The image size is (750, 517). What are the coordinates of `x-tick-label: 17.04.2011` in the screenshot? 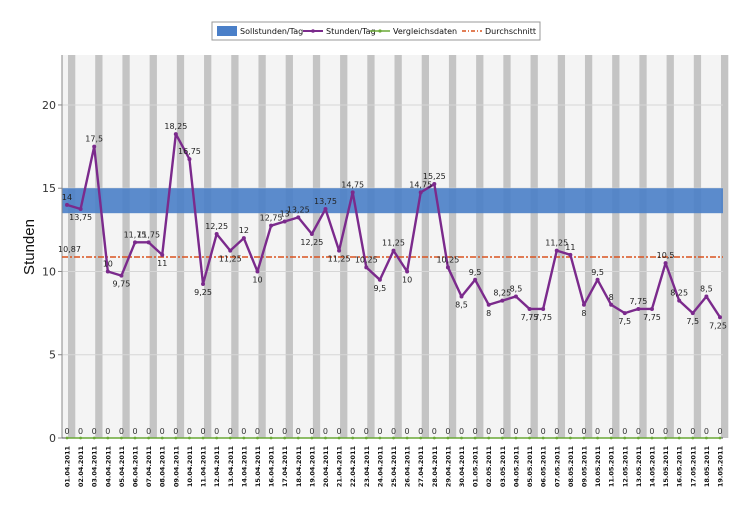 It's located at (285, 467).